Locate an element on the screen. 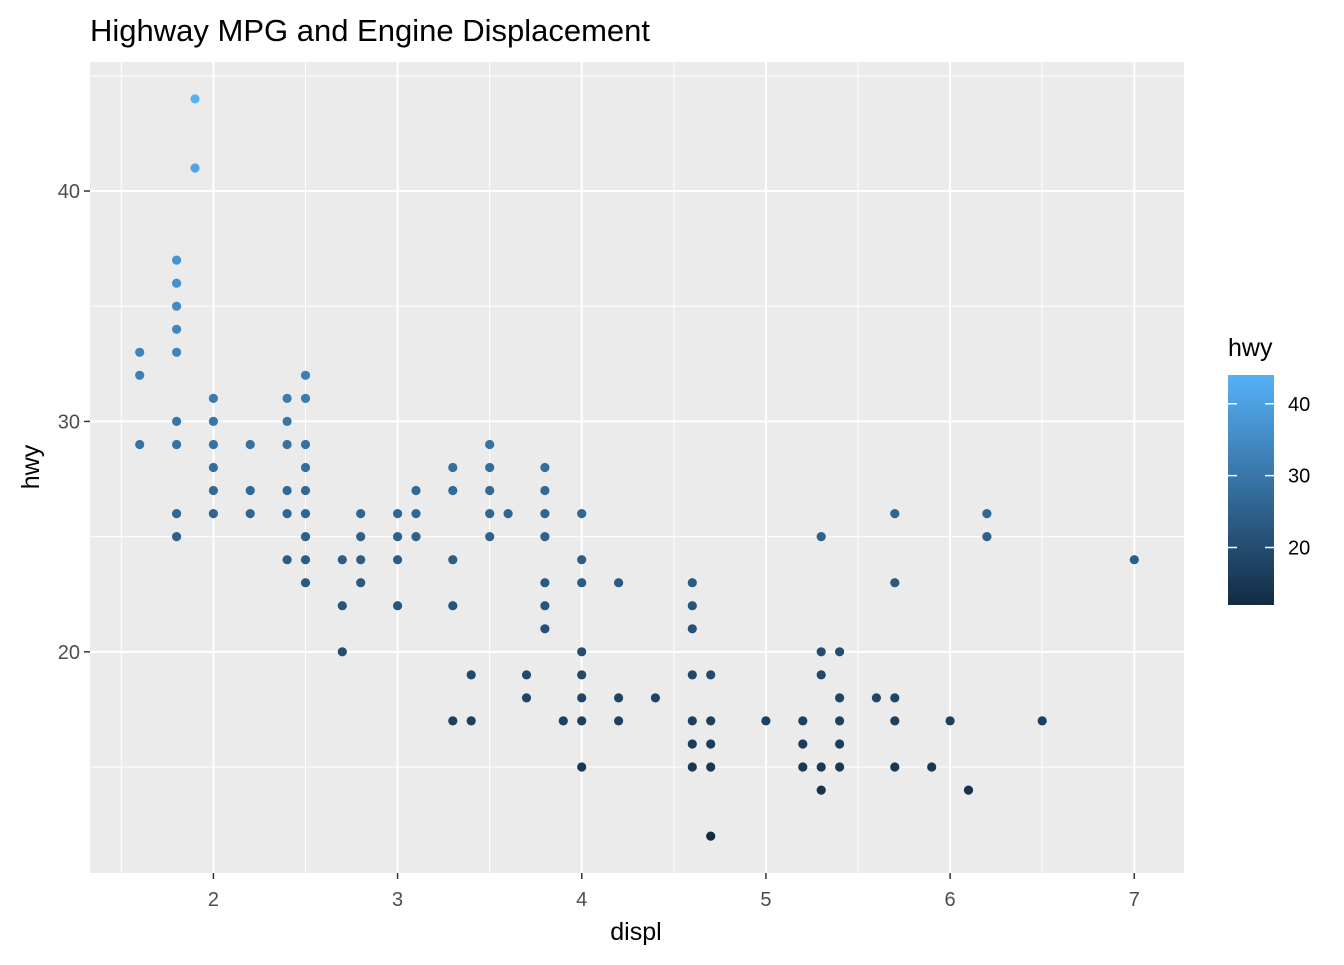 This screenshot has height=965, width=1344. legend-colorbar is located at coordinates (1251, 490).